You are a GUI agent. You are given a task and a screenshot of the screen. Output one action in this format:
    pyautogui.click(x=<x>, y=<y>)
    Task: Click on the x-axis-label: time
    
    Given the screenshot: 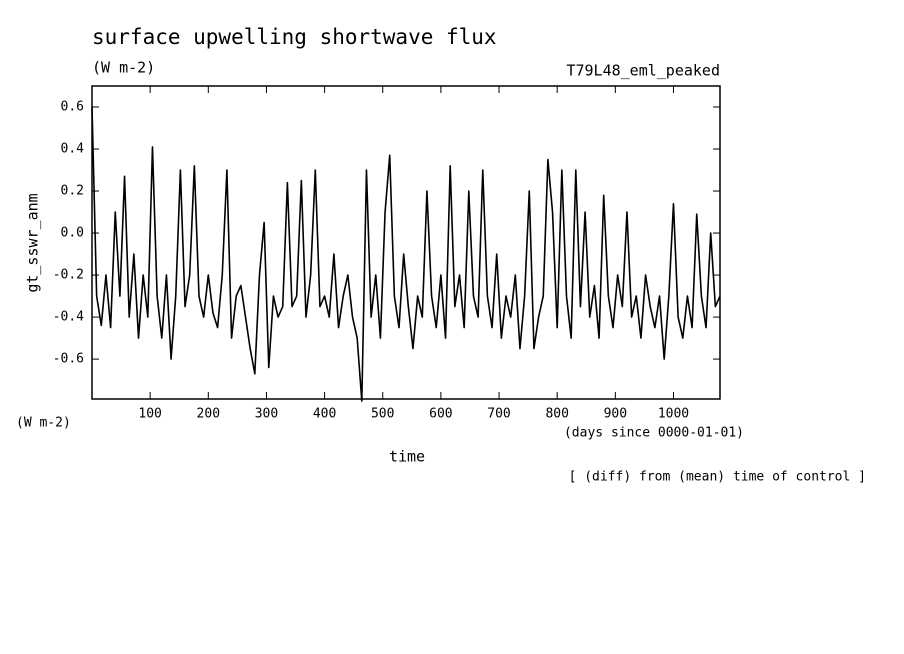 What is the action you would take?
    pyautogui.click(x=407, y=457)
    